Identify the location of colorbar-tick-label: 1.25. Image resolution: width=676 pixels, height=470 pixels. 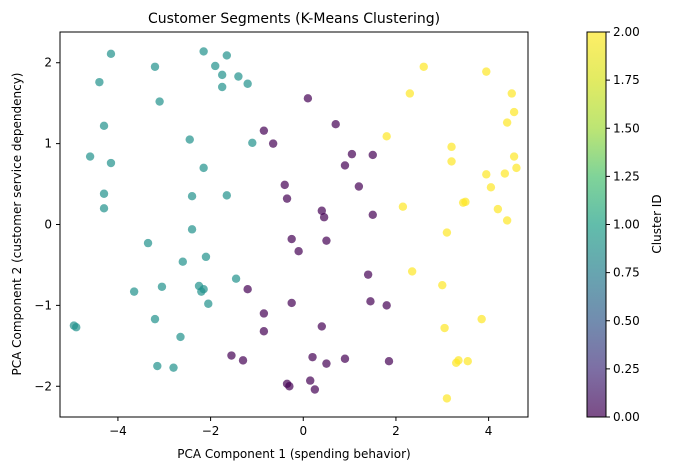
(626, 176).